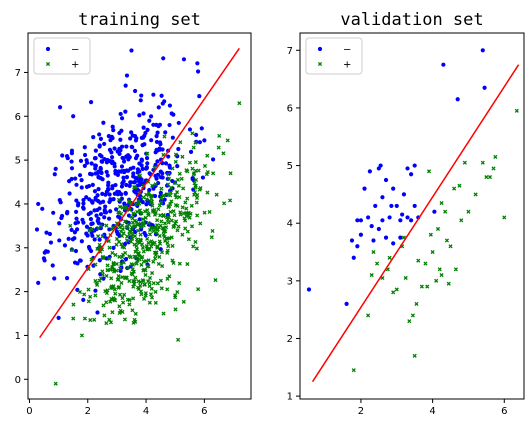 The height and width of the screenshot is (434, 532). I want to click on legend-box, so click(334, 56).